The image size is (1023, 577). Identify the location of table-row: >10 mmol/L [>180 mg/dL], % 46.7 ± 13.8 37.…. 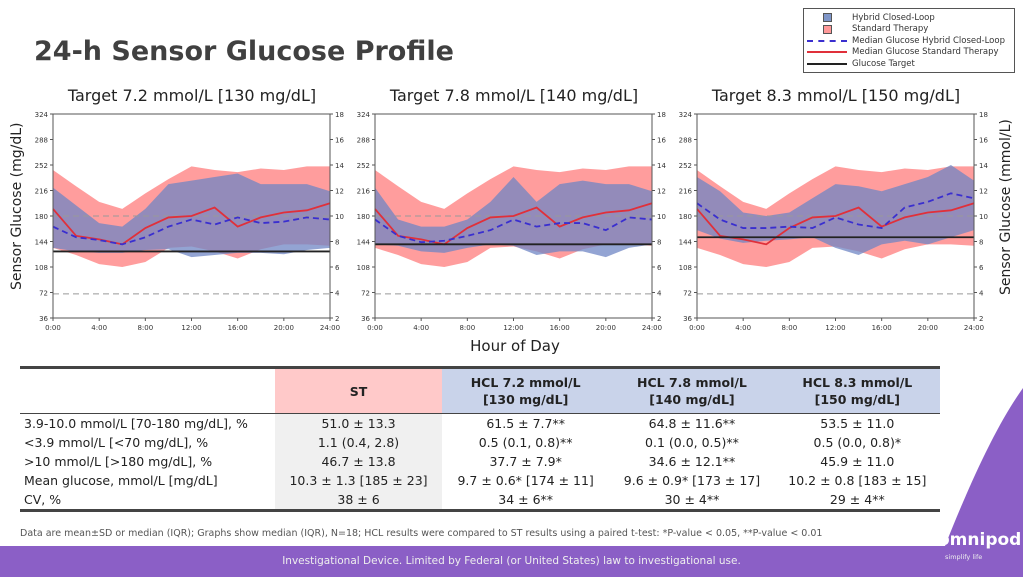
(480, 461).